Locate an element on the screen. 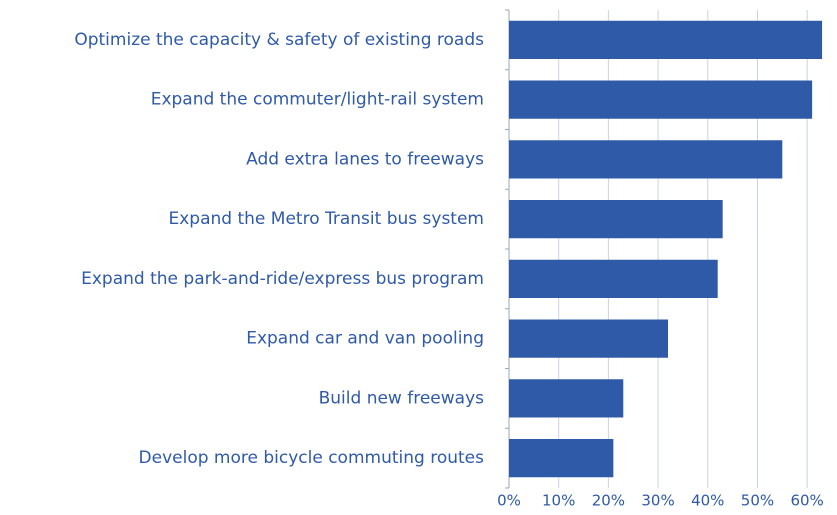 The width and height of the screenshot is (837, 515). y-tick-label: Expand car and van pooling is located at coordinates (365, 339).